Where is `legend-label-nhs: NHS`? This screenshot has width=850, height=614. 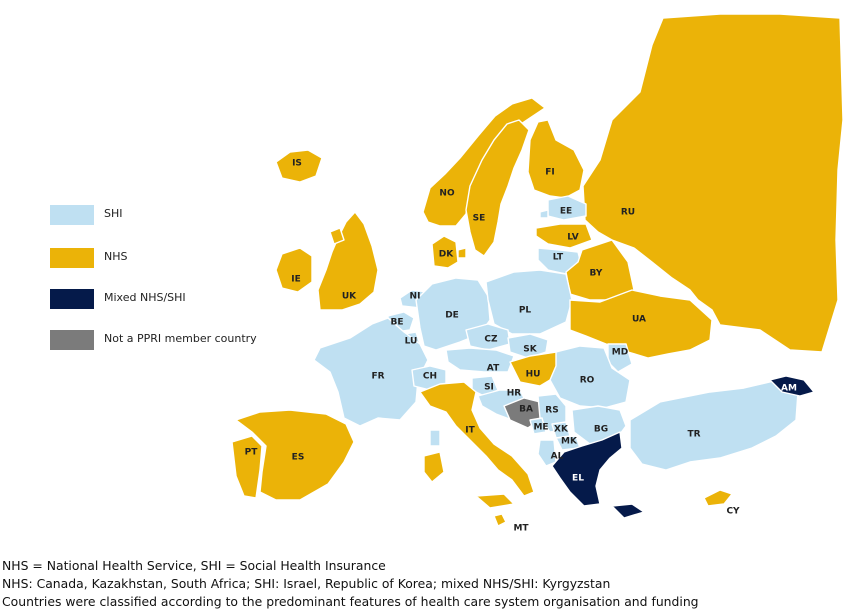
legend-label-nhs: NHS is located at coordinates (116, 256).